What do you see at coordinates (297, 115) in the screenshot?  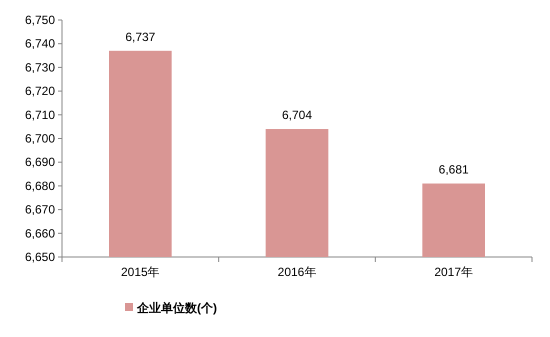 I see `text: 6,704` at bounding box center [297, 115].